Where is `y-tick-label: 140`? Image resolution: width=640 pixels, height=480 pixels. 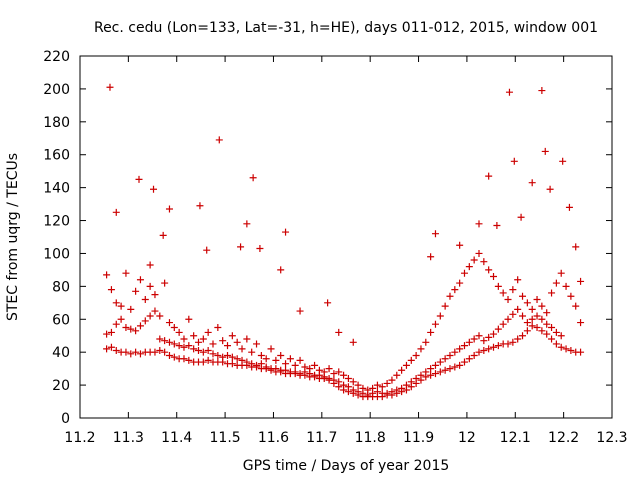
y-tick-label: 140 is located at coordinates (56, 189).